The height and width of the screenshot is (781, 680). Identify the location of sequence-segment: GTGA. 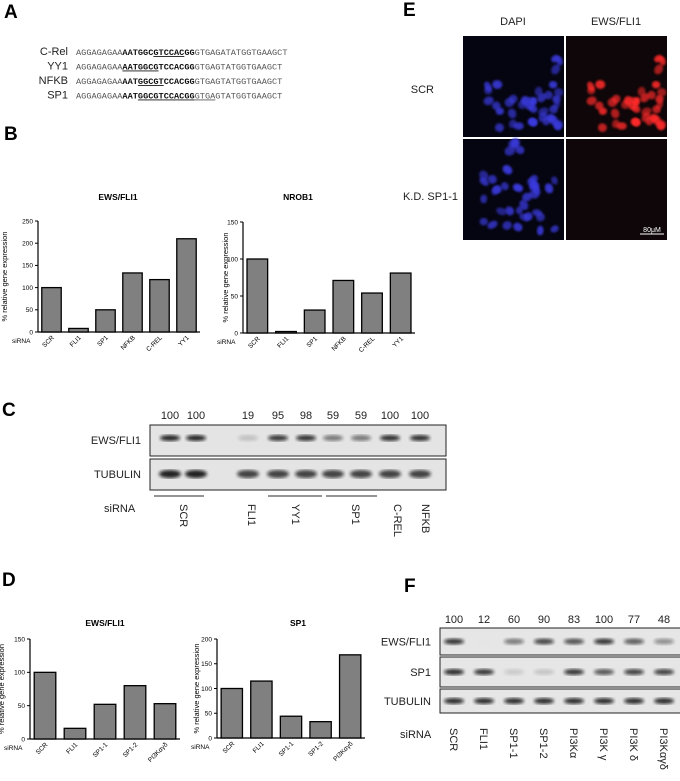
(205, 97).